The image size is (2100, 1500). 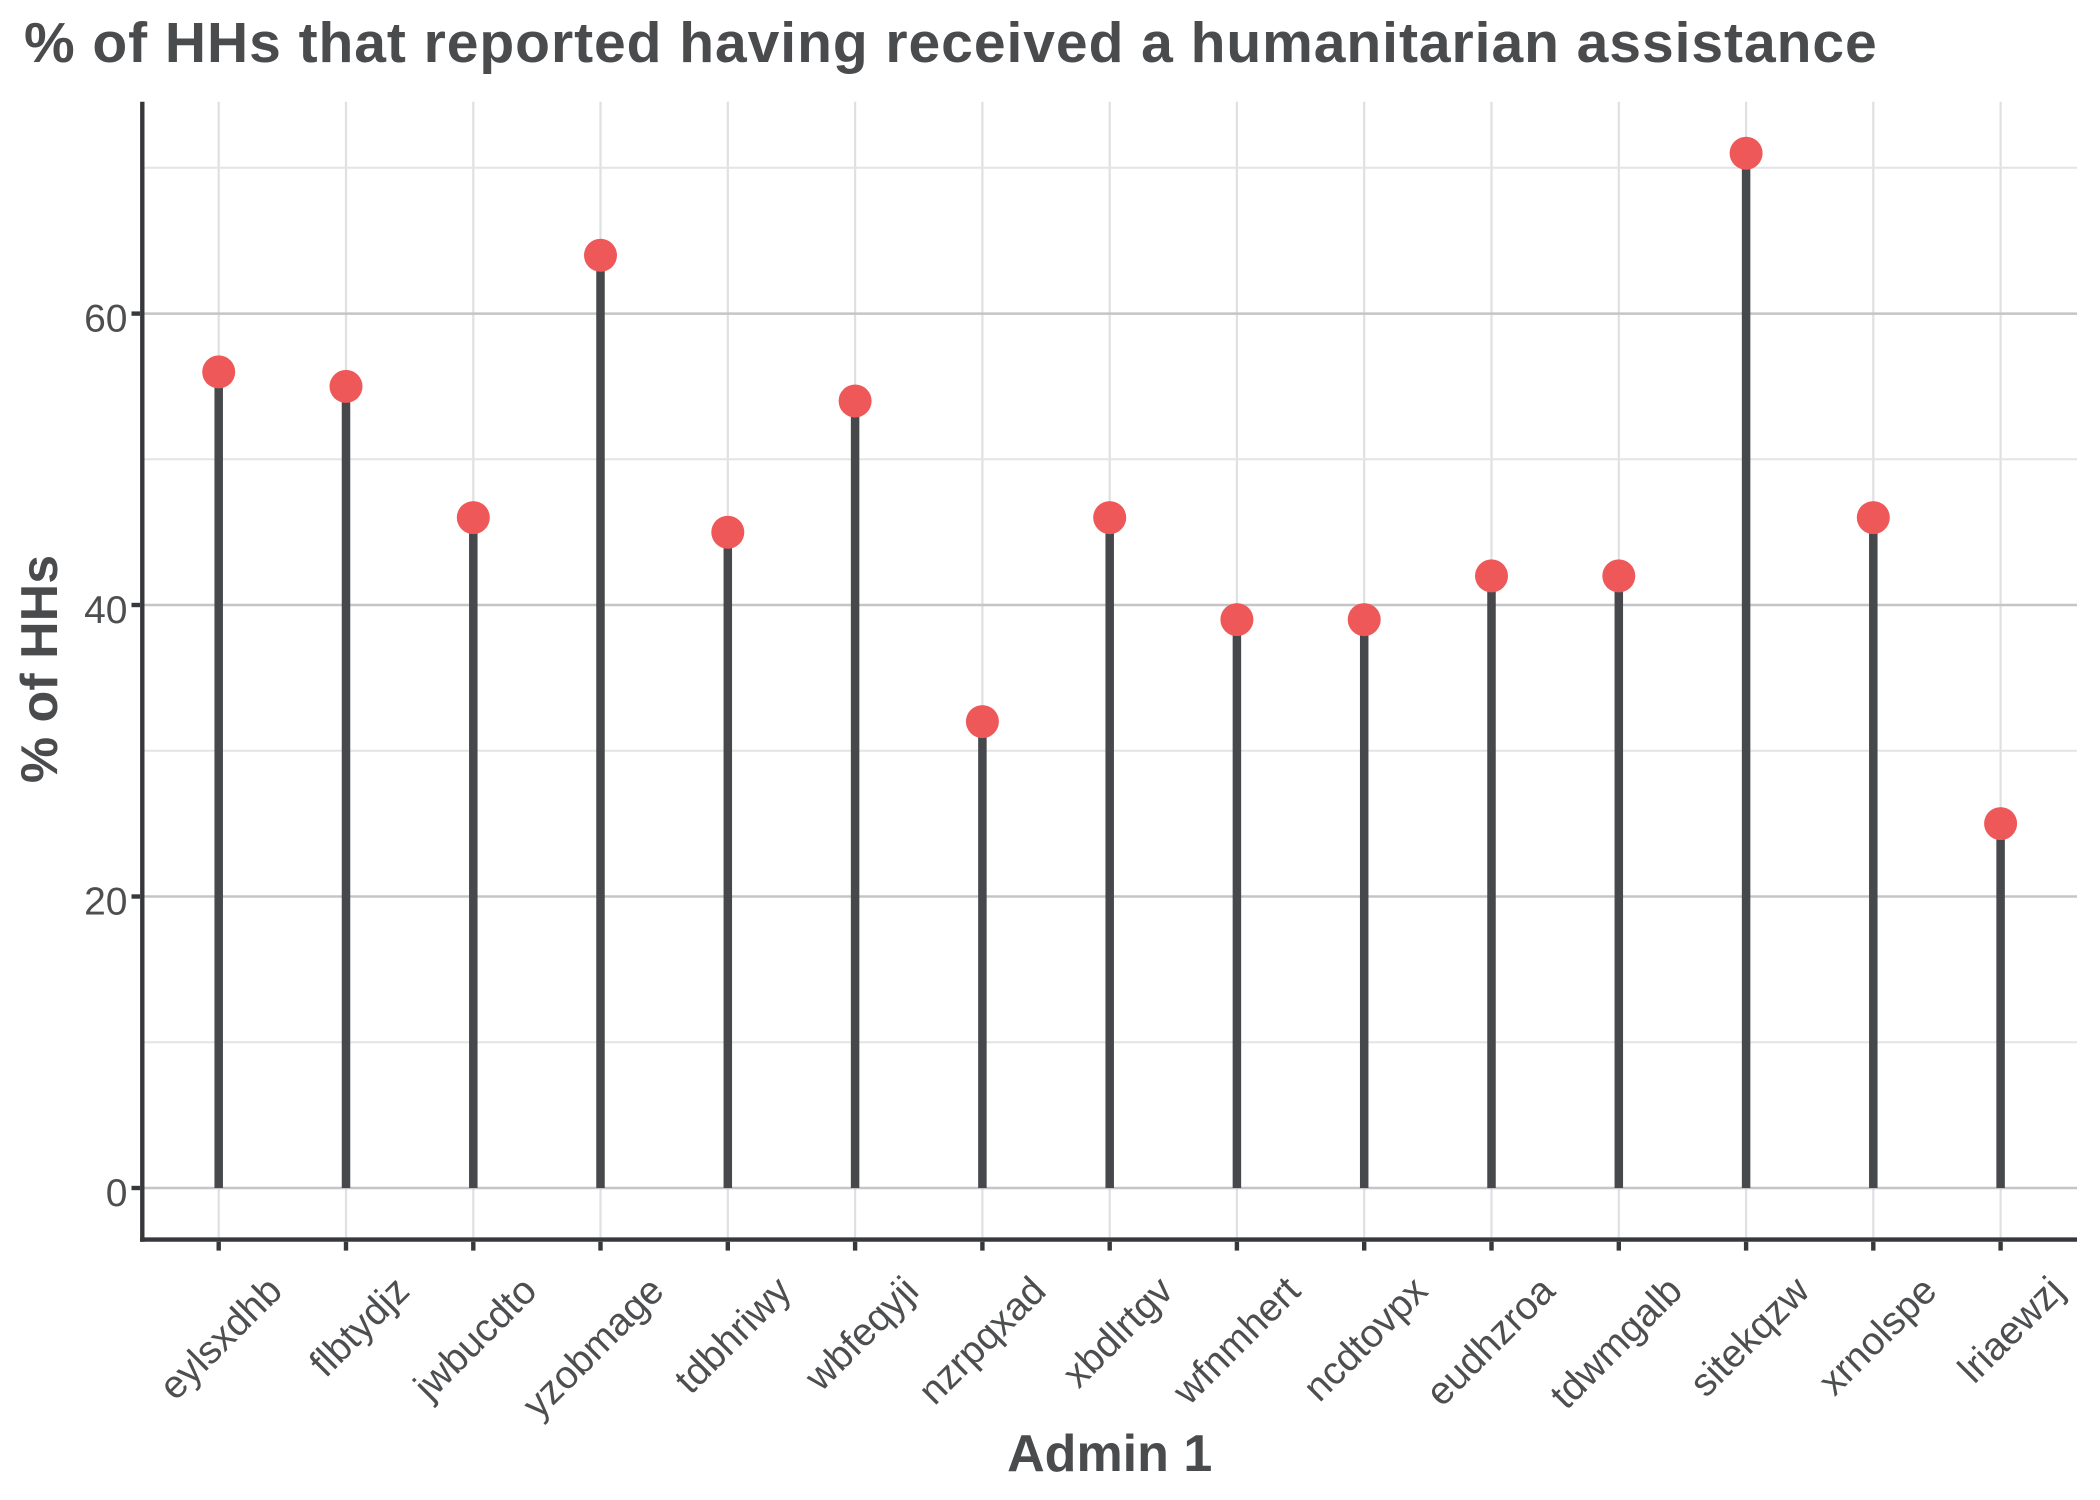 I want to click on svg-text: Admin 1, so click(x=1109, y=1454).